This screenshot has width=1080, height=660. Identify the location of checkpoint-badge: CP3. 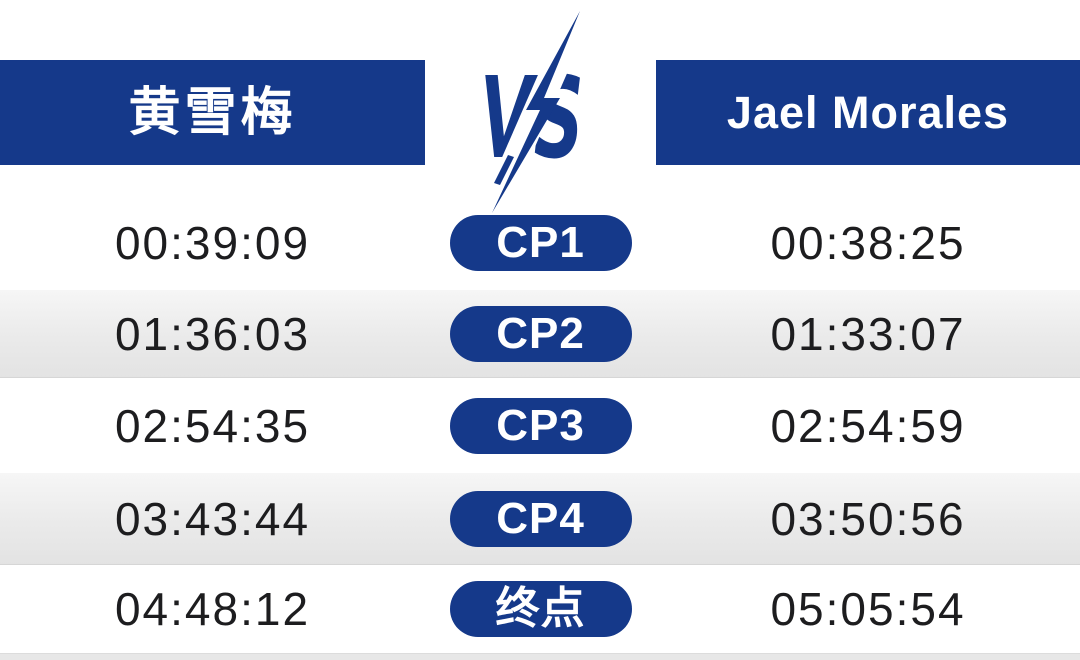
(540, 425).